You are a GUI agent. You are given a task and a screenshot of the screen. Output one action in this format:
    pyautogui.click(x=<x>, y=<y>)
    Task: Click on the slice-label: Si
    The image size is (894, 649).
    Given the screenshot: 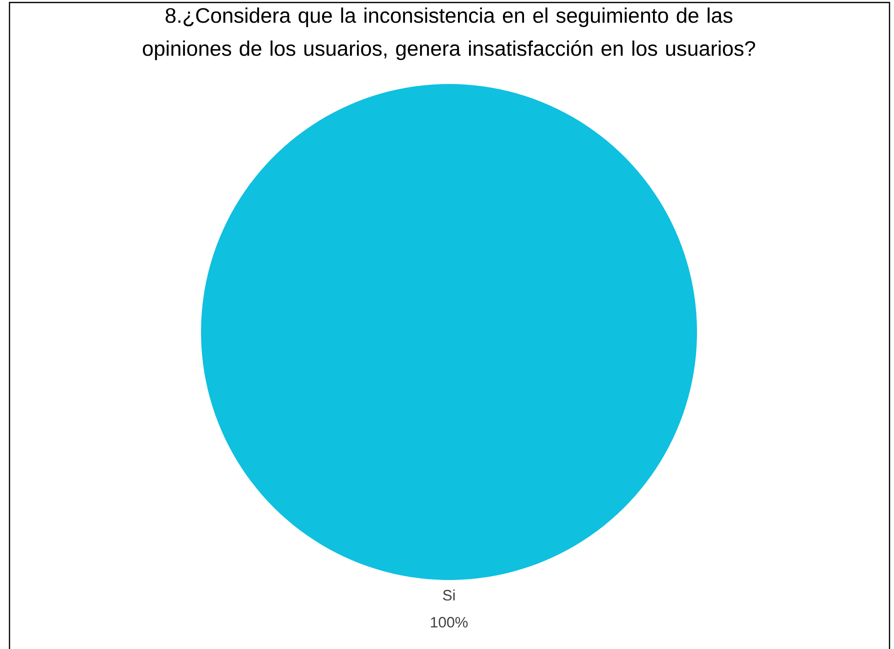 What is the action you would take?
    pyautogui.click(x=449, y=595)
    